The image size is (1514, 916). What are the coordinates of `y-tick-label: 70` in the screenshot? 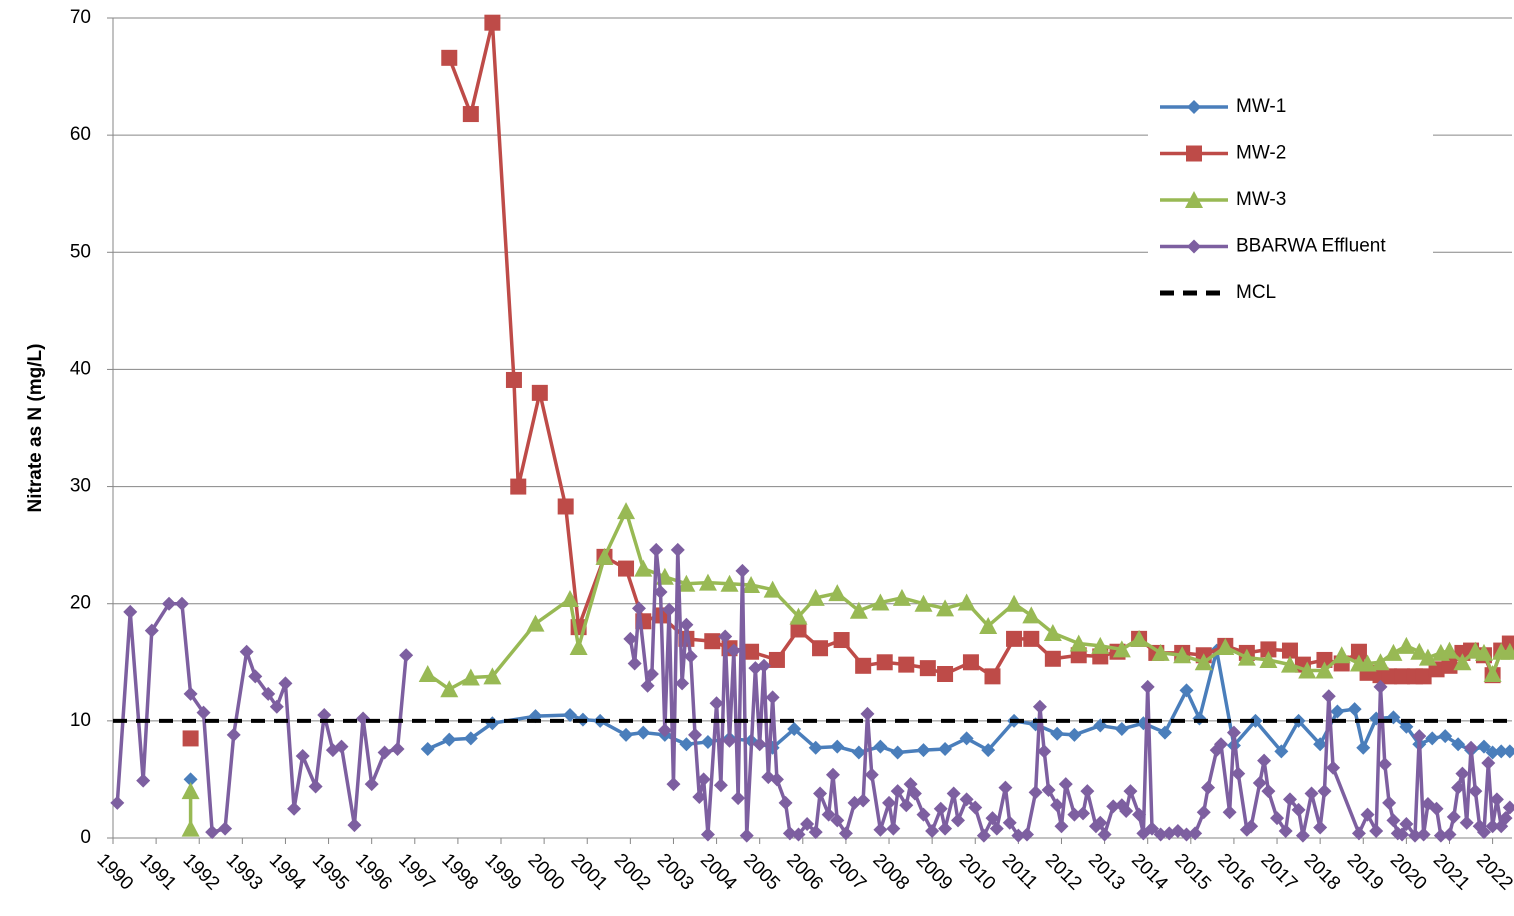 It's located at (80, 17).